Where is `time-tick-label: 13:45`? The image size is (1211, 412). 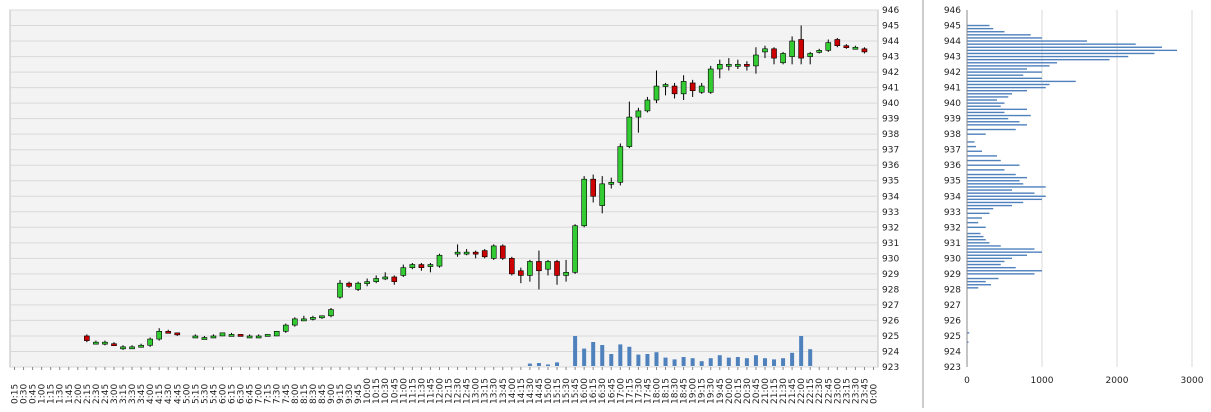
time-tick-label: 13:45 is located at coordinates (504, 391).